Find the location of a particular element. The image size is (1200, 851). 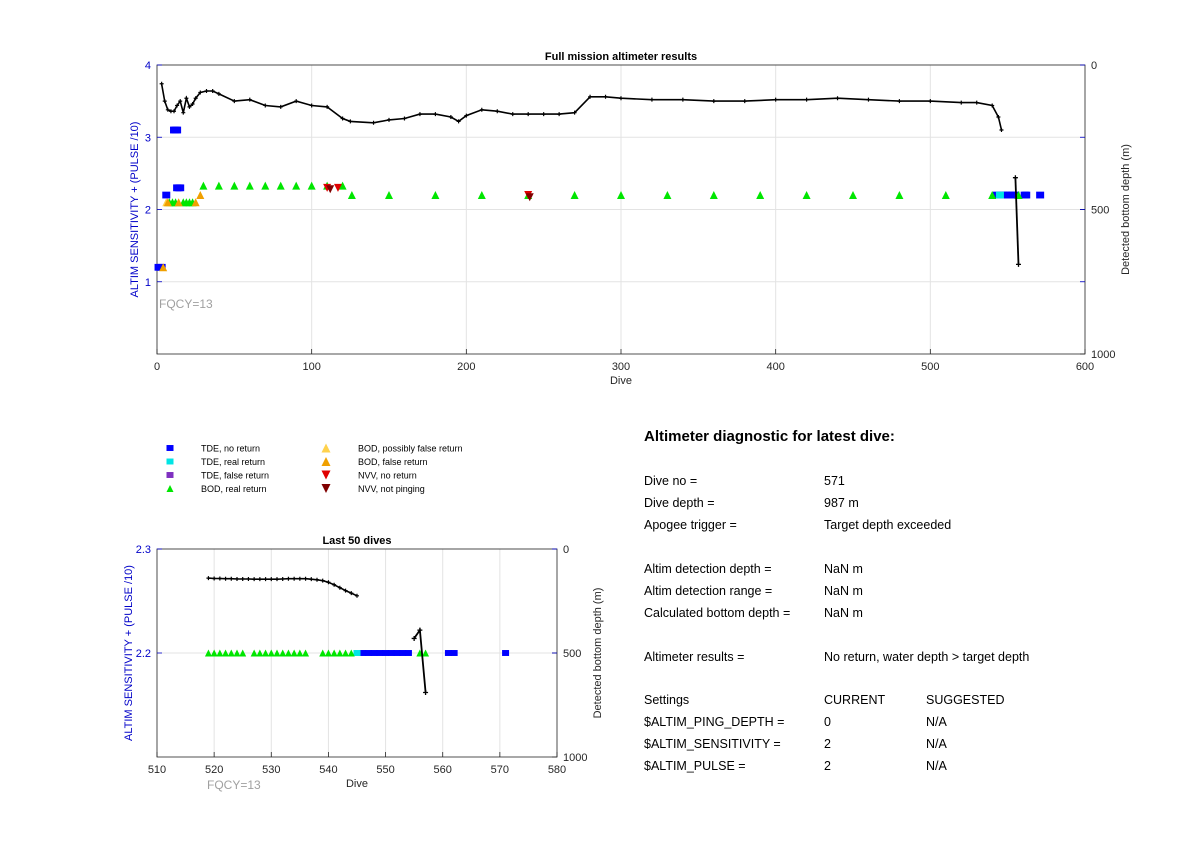

y-right-tick-label: 500 is located at coordinates (1100, 211).